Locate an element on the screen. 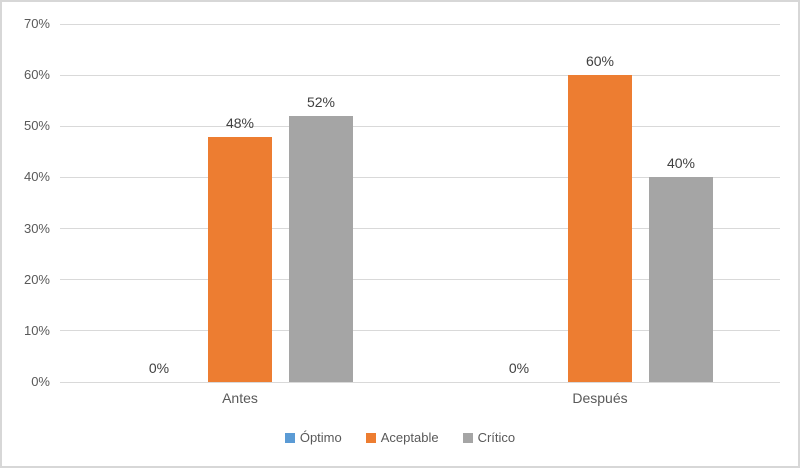 The image size is (800, 468). y-tick-label: 40% is located at coordinates (36, 177).